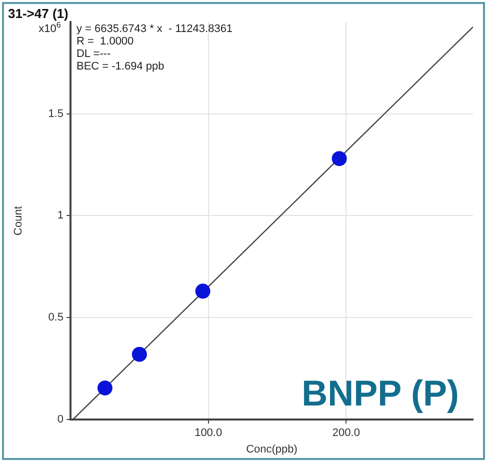  I want to click on annotation: DL =---, so click(93, 54).